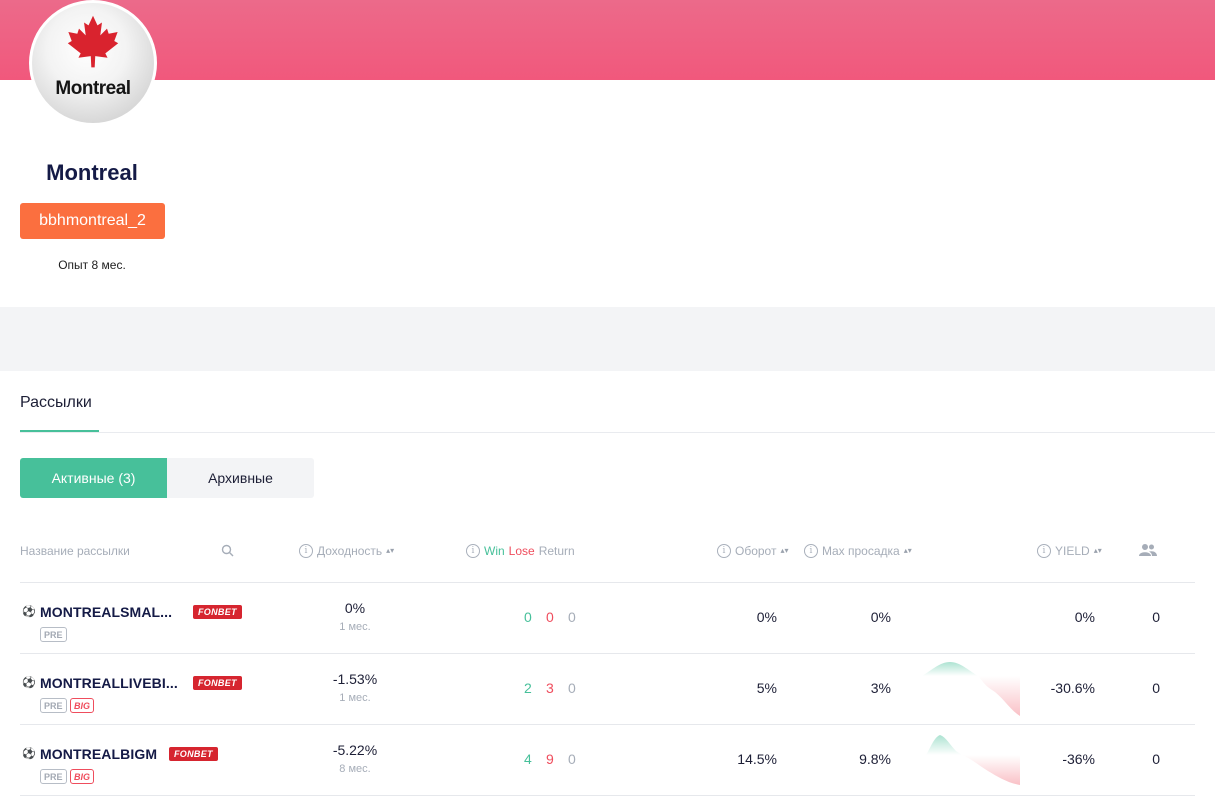 The height and width of the screenshot is (796, 1215). Describe the element at coordinates (1072, 688) in the screenshot. I see `yield-total-value: -30.6%` at that location.